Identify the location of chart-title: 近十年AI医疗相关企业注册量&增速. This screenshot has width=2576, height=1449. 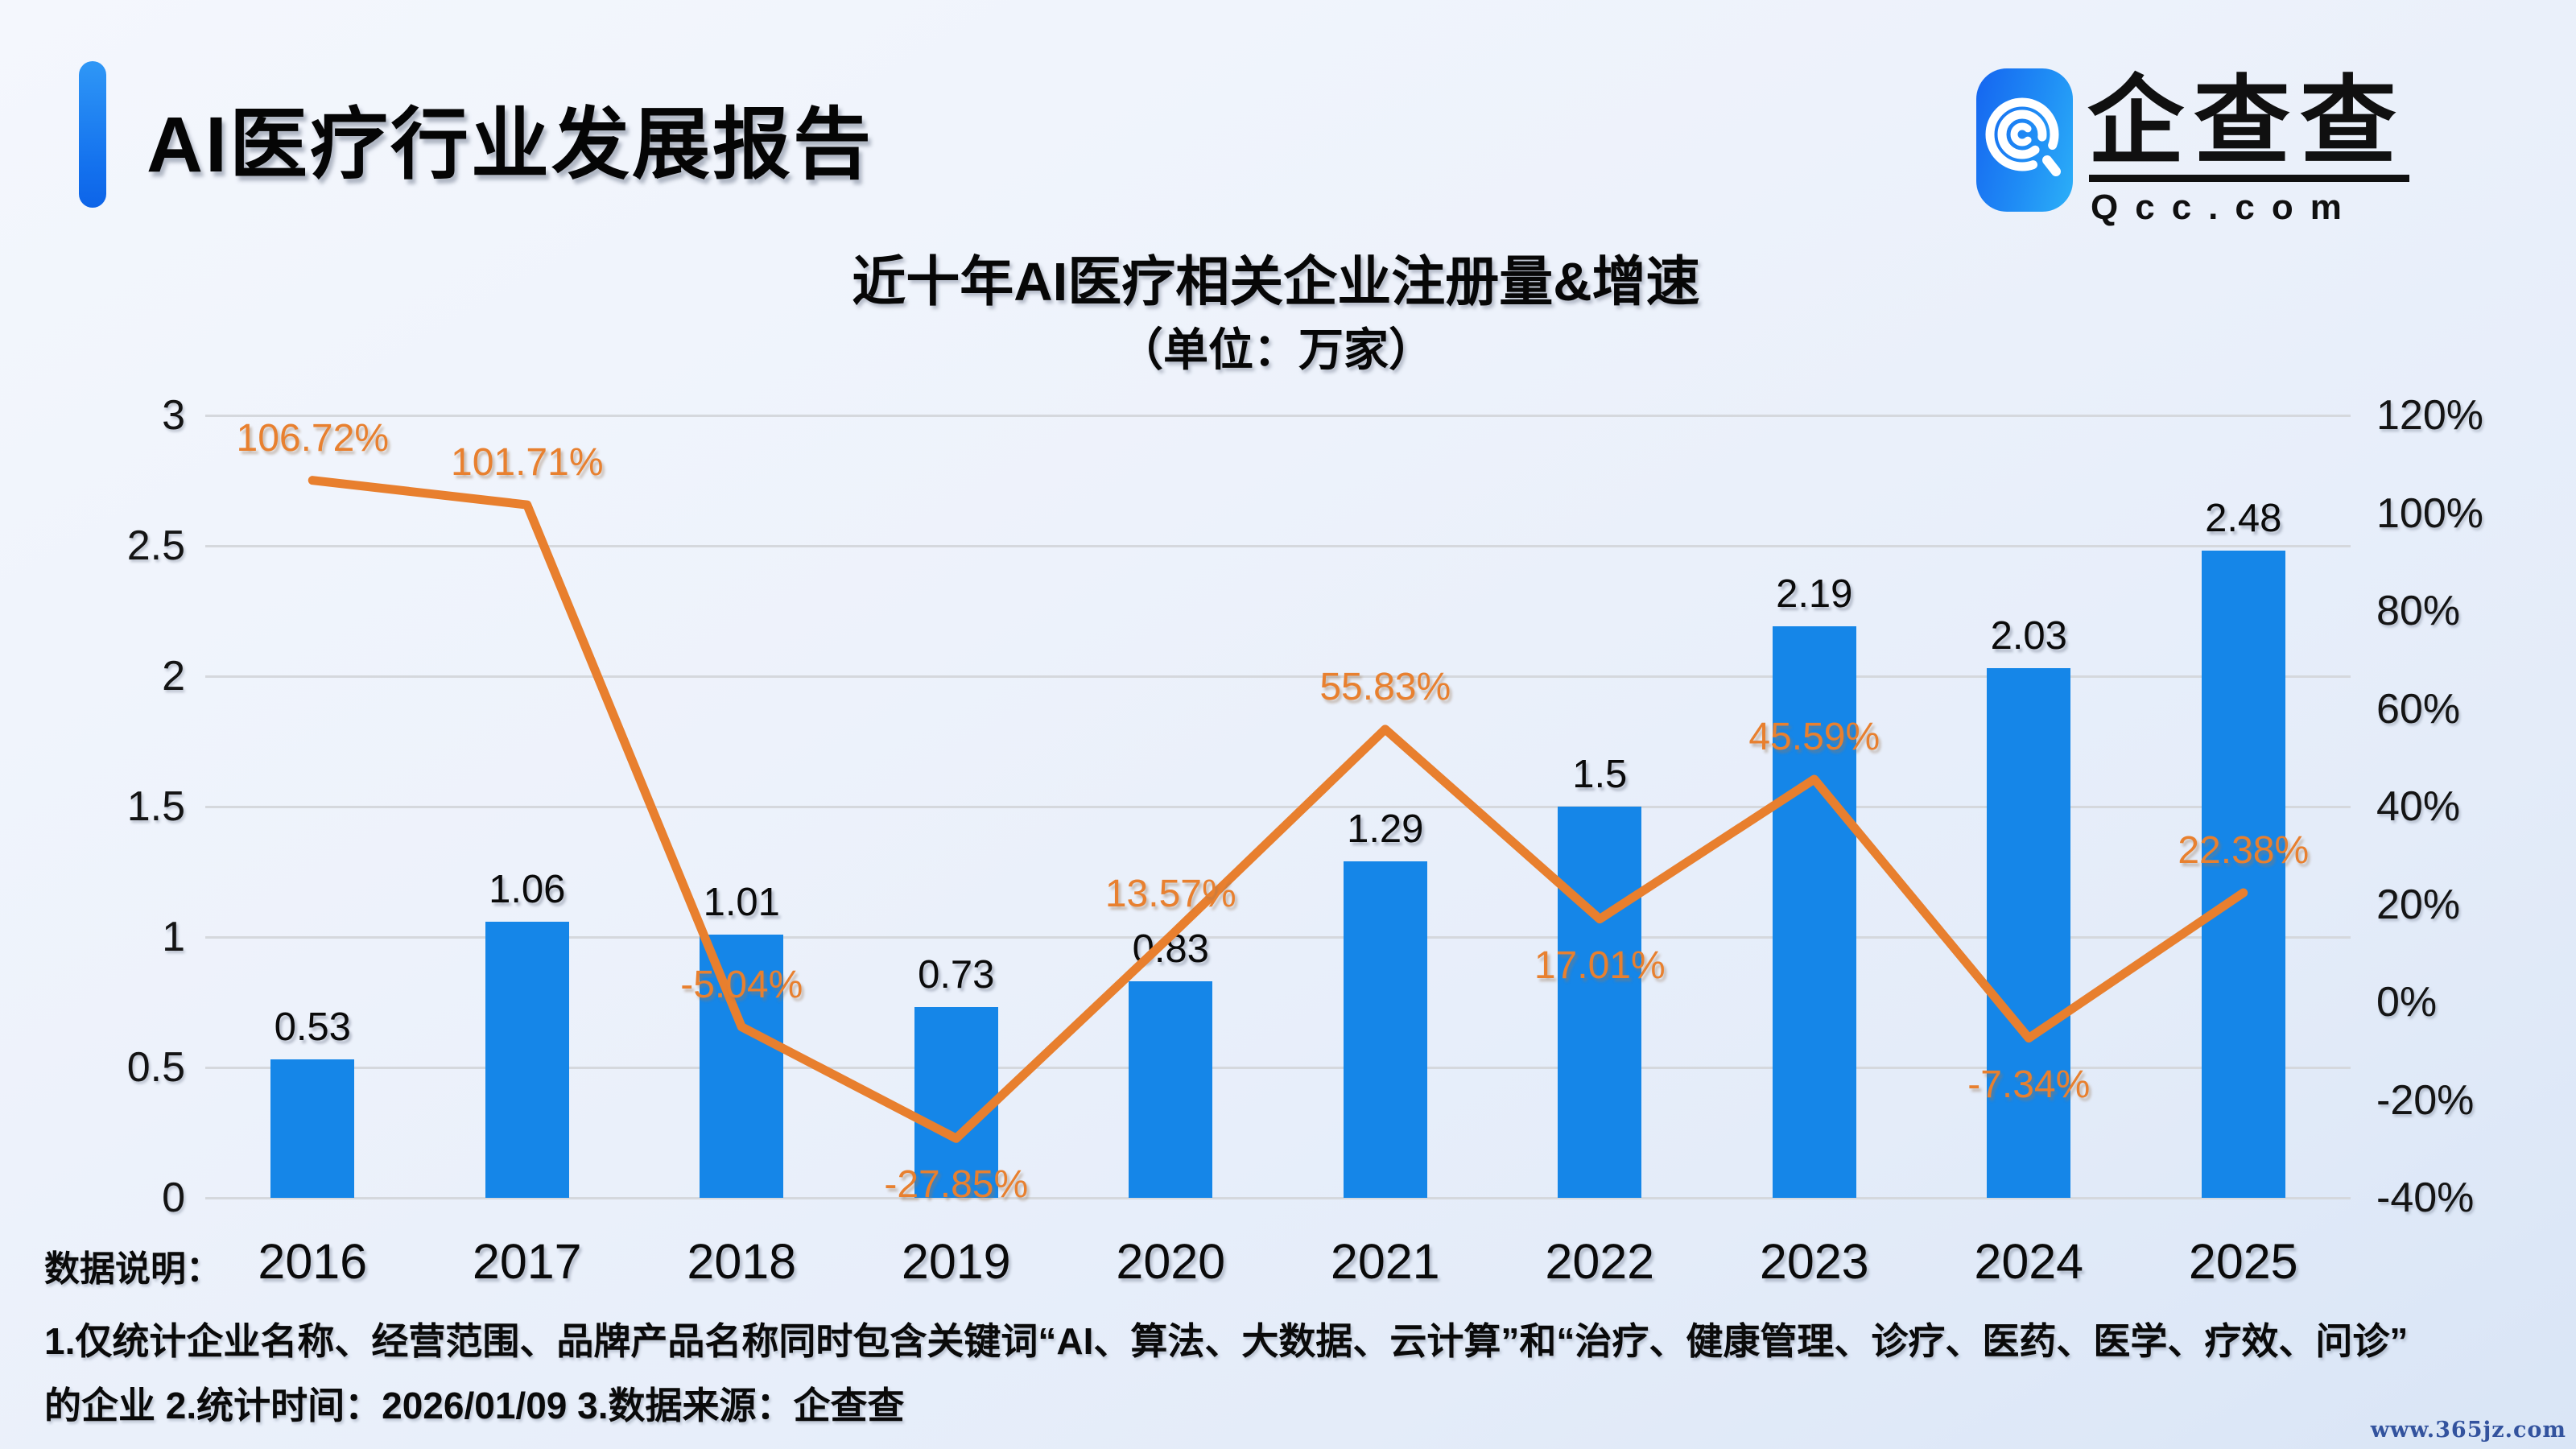
(1276, 282).